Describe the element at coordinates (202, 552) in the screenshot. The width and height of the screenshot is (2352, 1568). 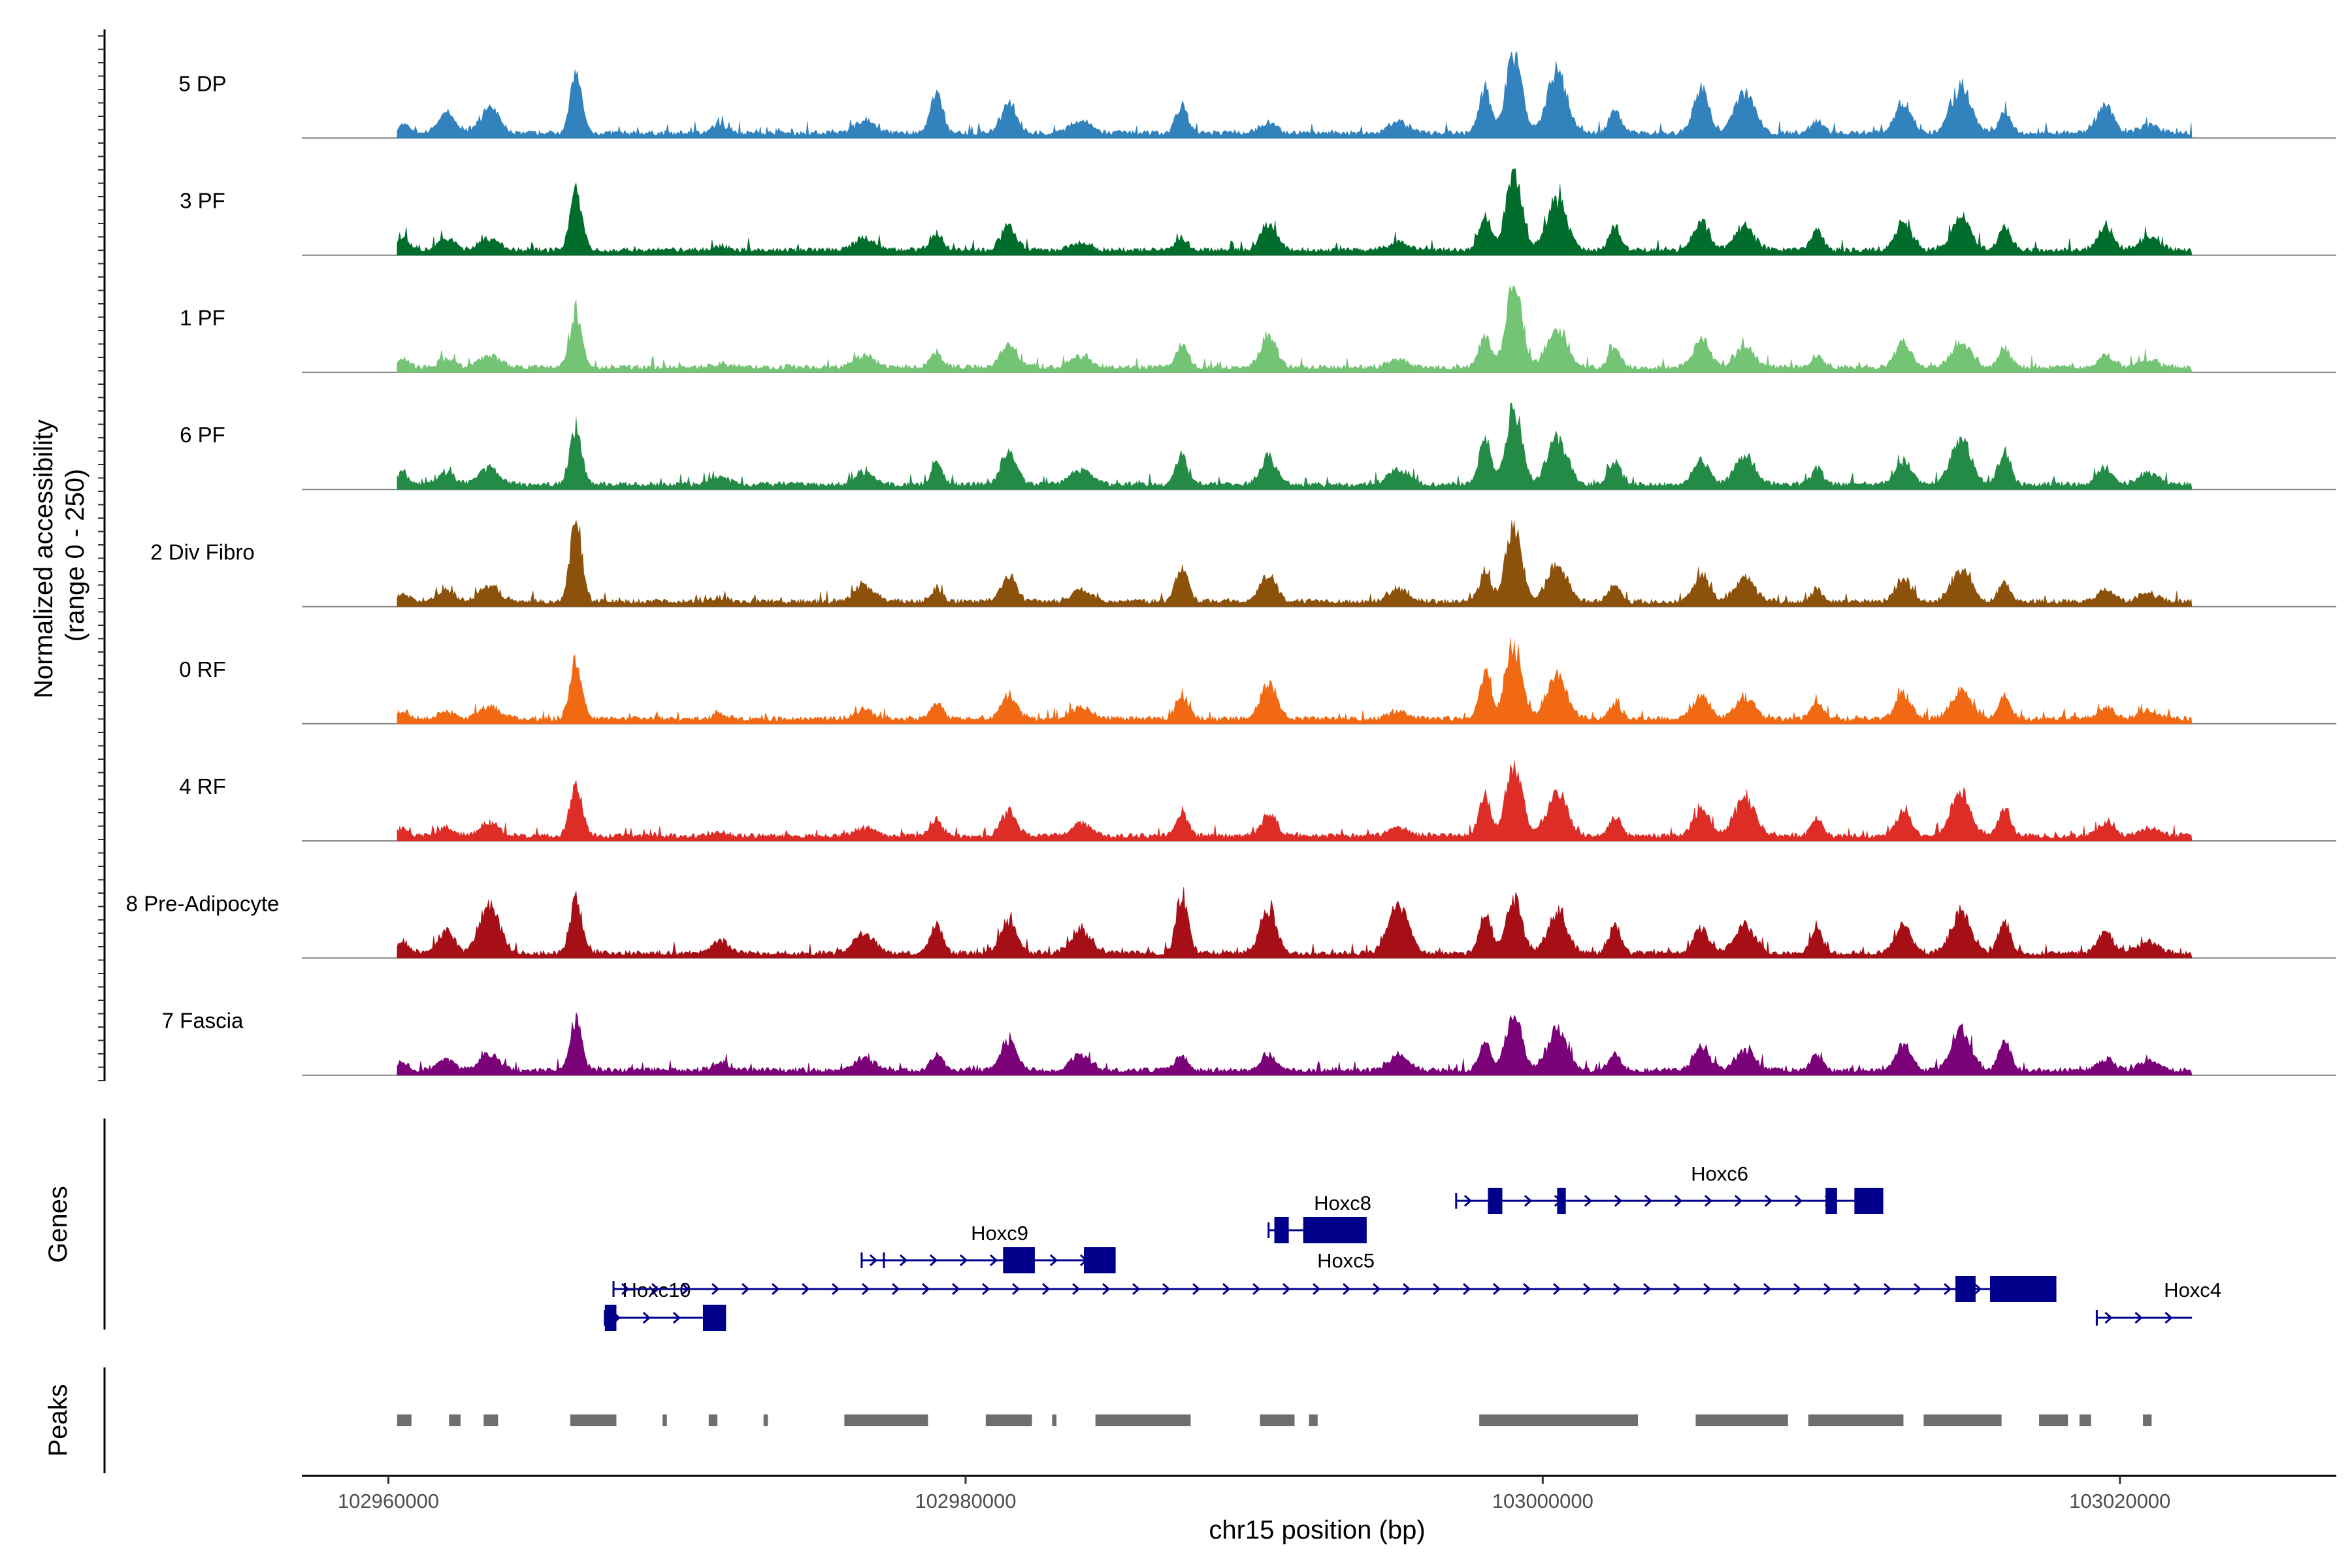
I see `track-label: 2 Div Fibro` at that location.